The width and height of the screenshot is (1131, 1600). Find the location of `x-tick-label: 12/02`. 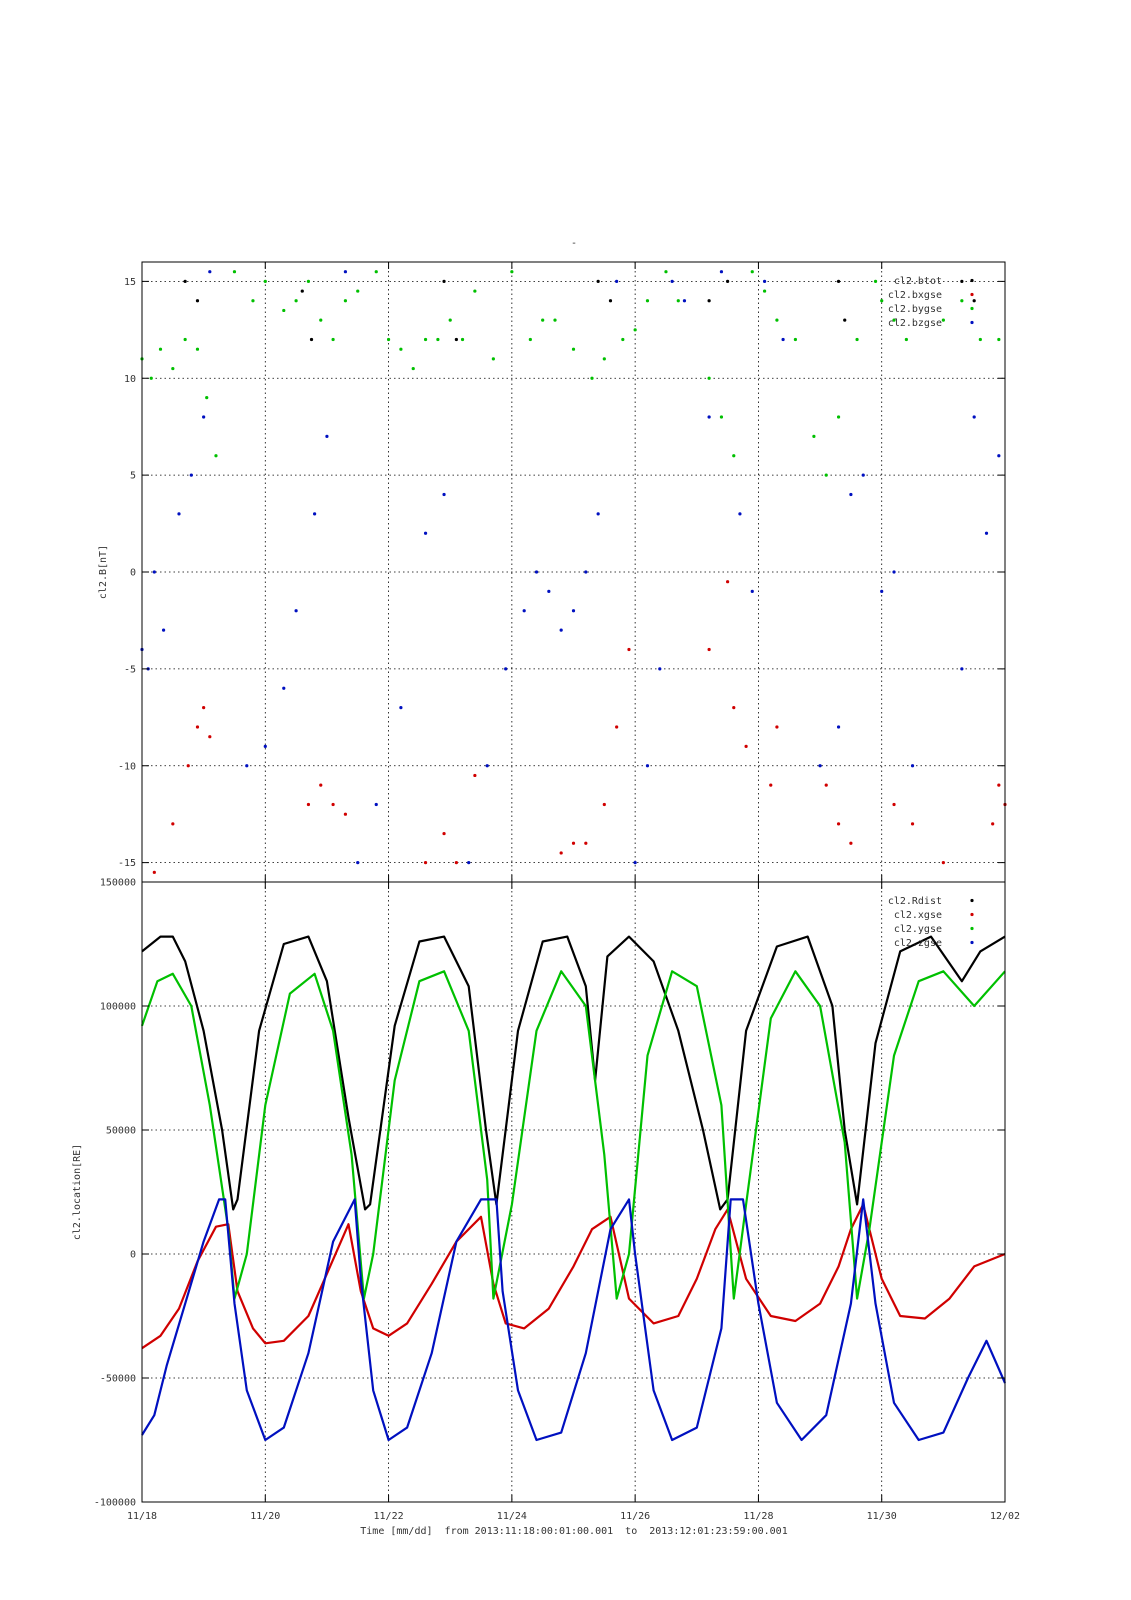

x-tick-label: 12/02 is located at coordinates (1005, 1516).